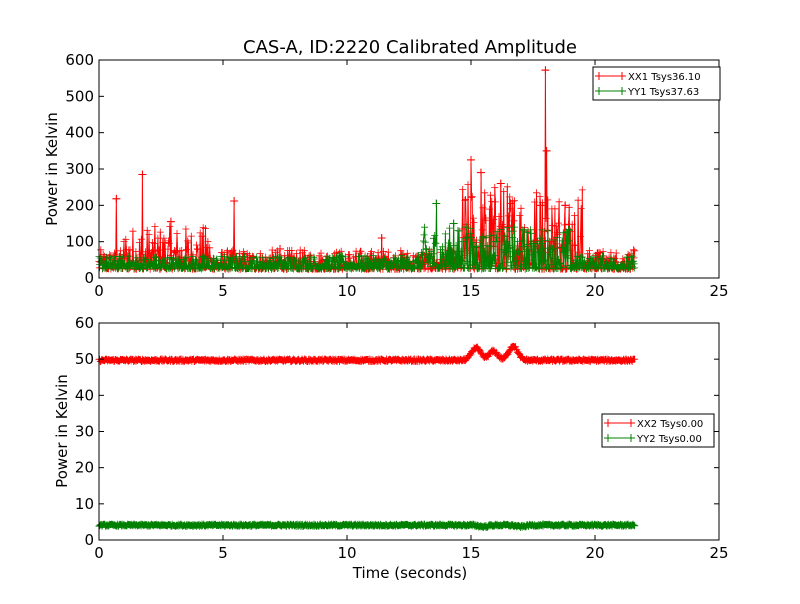  I want to click on y-tick-label: 50, so click(84, 359).